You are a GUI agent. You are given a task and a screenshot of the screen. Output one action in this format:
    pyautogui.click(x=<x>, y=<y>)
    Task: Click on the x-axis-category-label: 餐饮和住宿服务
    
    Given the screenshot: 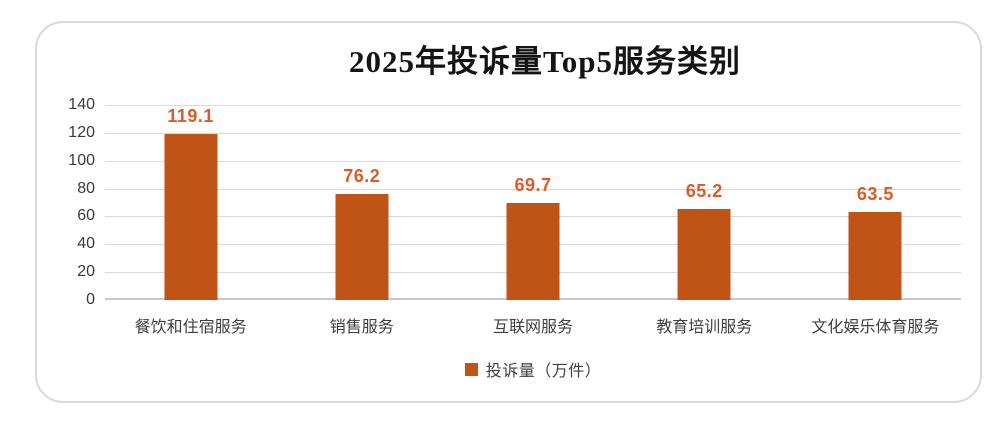 What is the action you would take?
    pyautogui.click(x=190, y=327)
    